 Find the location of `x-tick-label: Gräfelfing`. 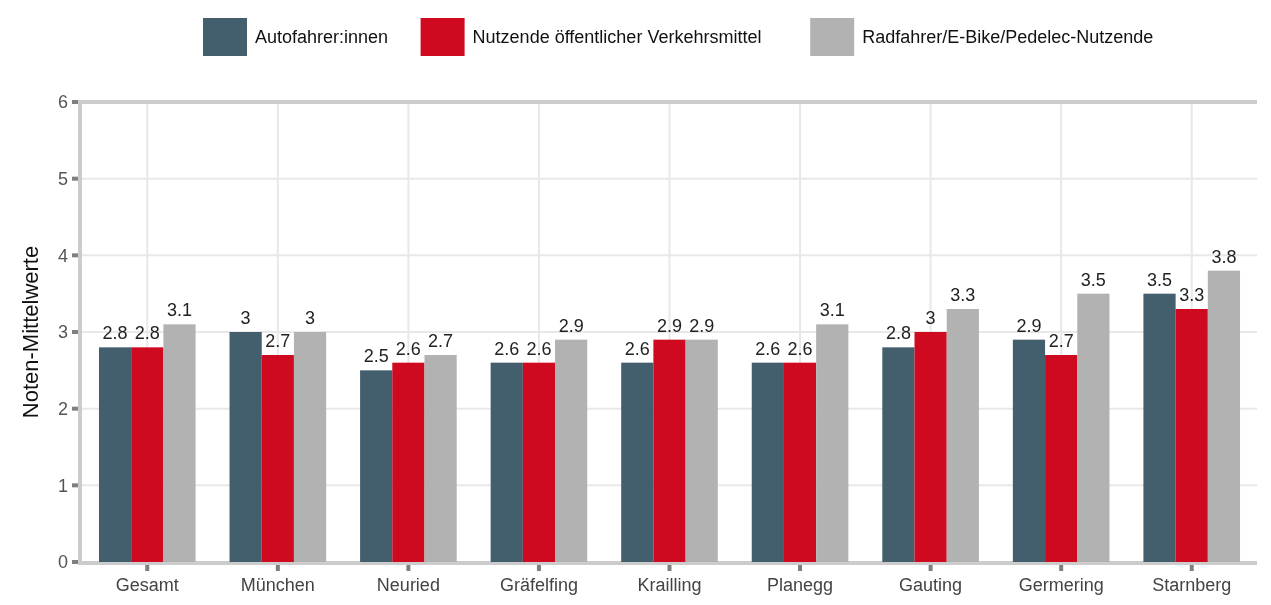

x-tick-label: Gräfelfing is located at coordinates (538, 585).